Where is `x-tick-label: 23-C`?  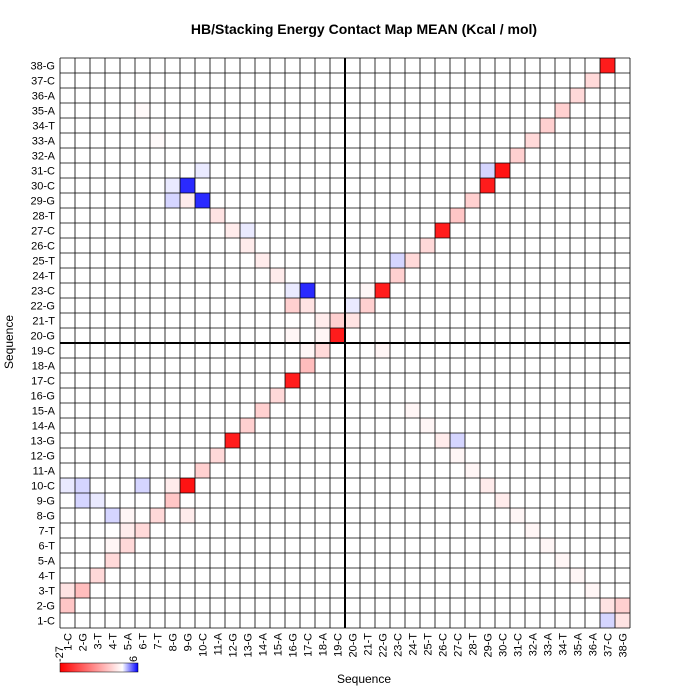
x-tick-label: 23-C is located at coordinates (399, 645).